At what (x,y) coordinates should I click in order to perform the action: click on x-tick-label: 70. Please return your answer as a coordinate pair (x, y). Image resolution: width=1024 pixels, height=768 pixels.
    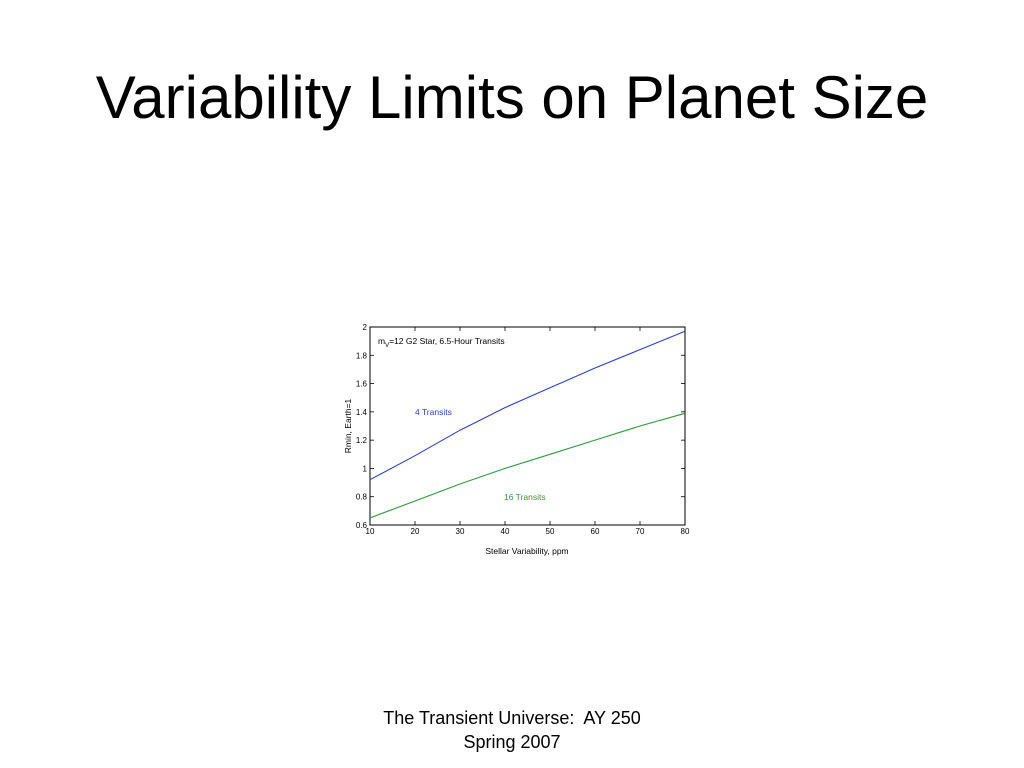
    Looking at the image, I should click on (640, 531).